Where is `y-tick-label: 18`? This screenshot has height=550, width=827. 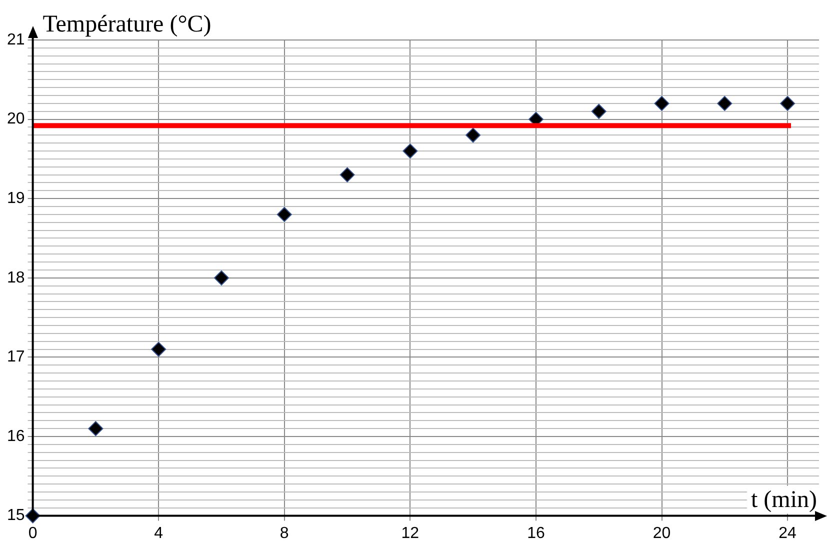 y-tick-label: 18 is located at coordinates (16, 277).